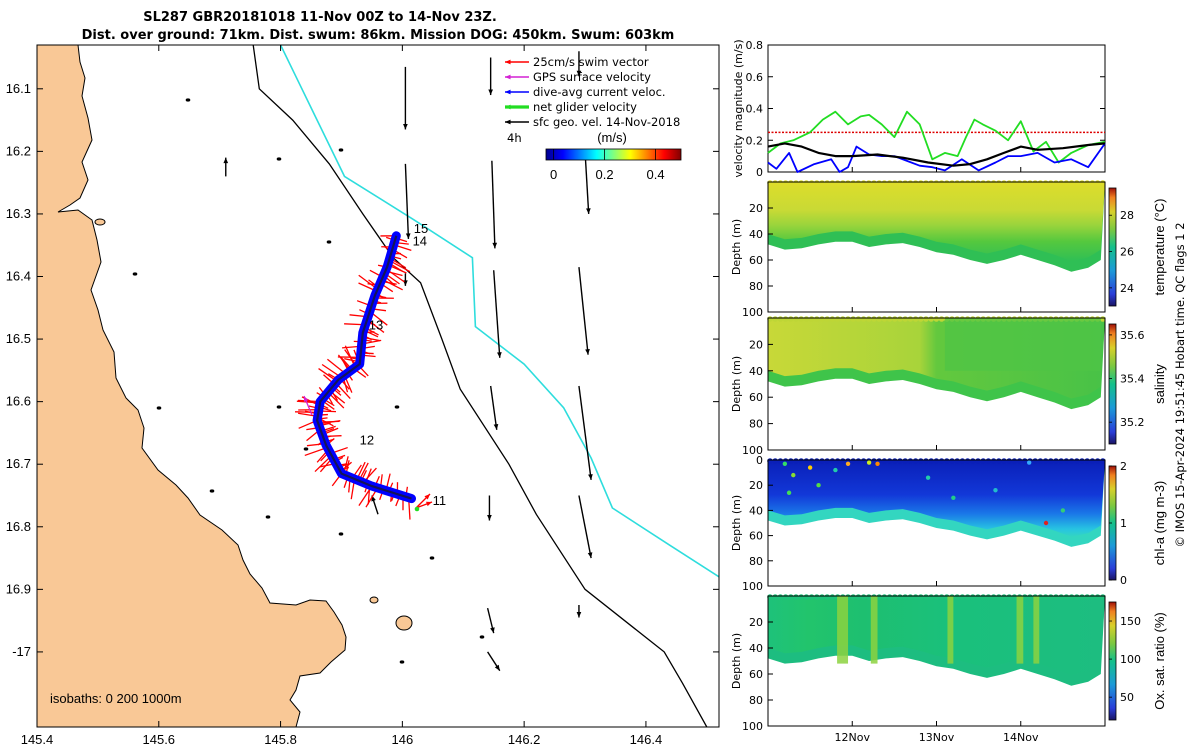 This screenshot has height=750, width=1200. What do you see at coordinates (308, 405) in the screenshot?
I see `gps-velocity-arrow` at bounding box center [308, 405].